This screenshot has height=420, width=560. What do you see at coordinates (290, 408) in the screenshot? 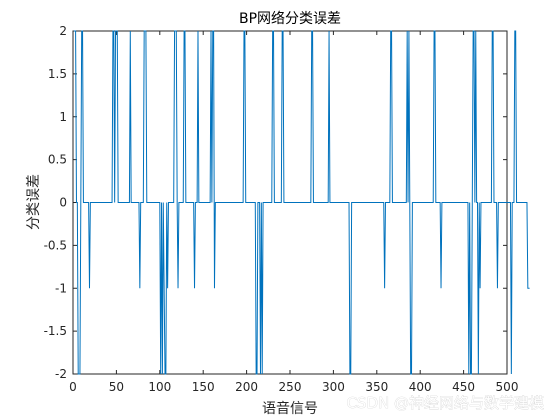
I see `x-axis-label: 语音信号` at bounding box center [290, 408].